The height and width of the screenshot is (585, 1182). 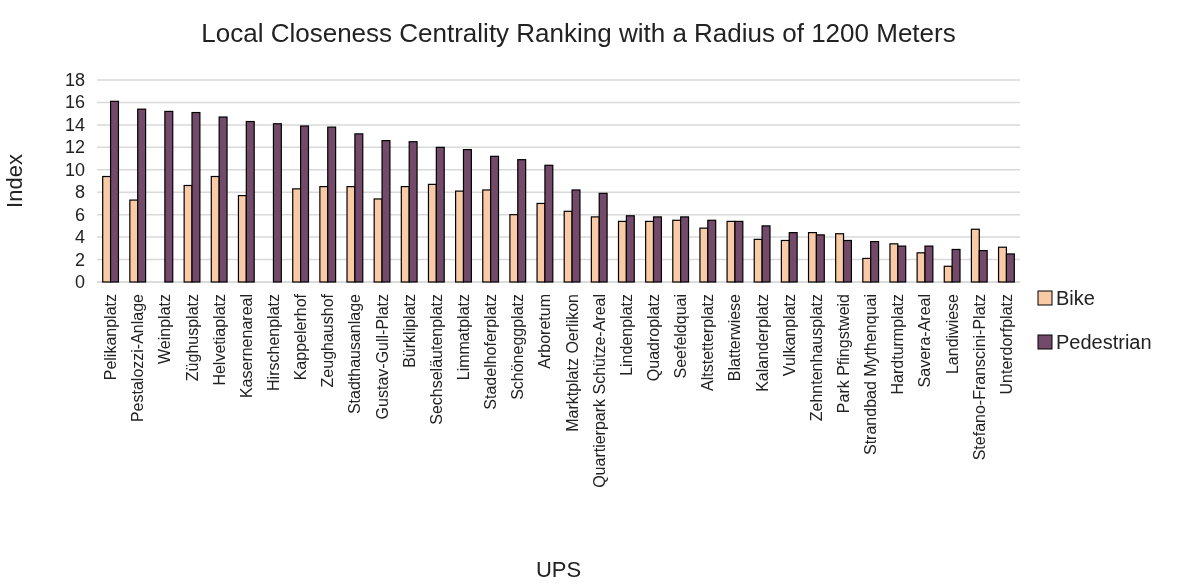 I want to click on x-tick-label: Vulkanplatz, so click(x=789, y=335).